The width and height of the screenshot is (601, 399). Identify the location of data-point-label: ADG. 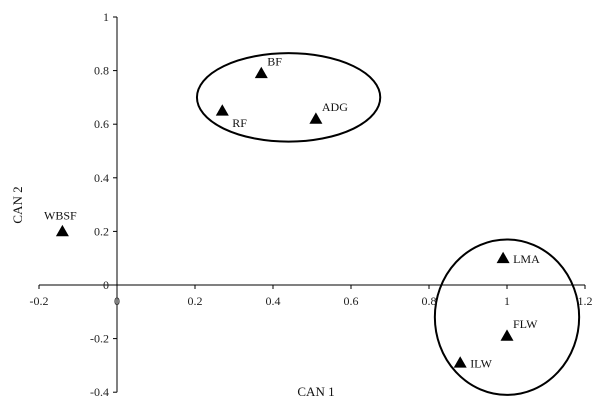
(335, 107).